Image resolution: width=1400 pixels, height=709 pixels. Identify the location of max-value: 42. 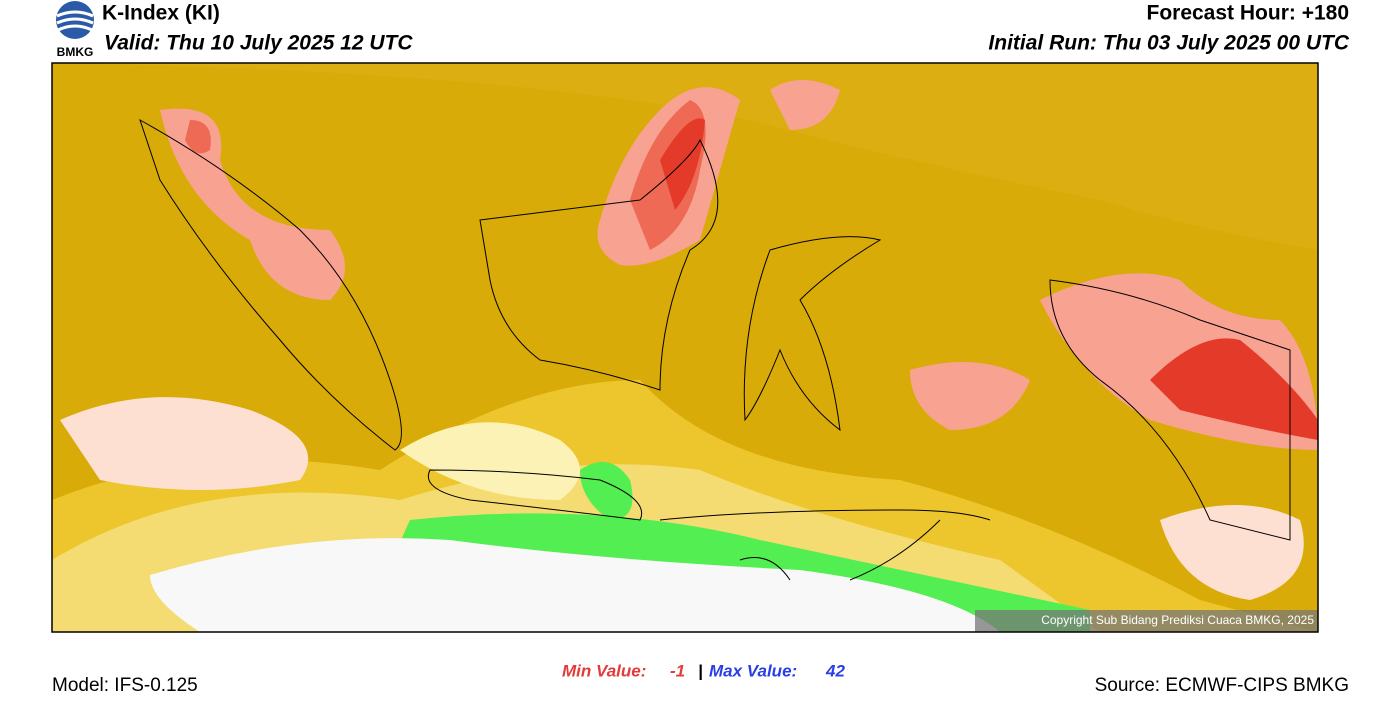
(835, 670).